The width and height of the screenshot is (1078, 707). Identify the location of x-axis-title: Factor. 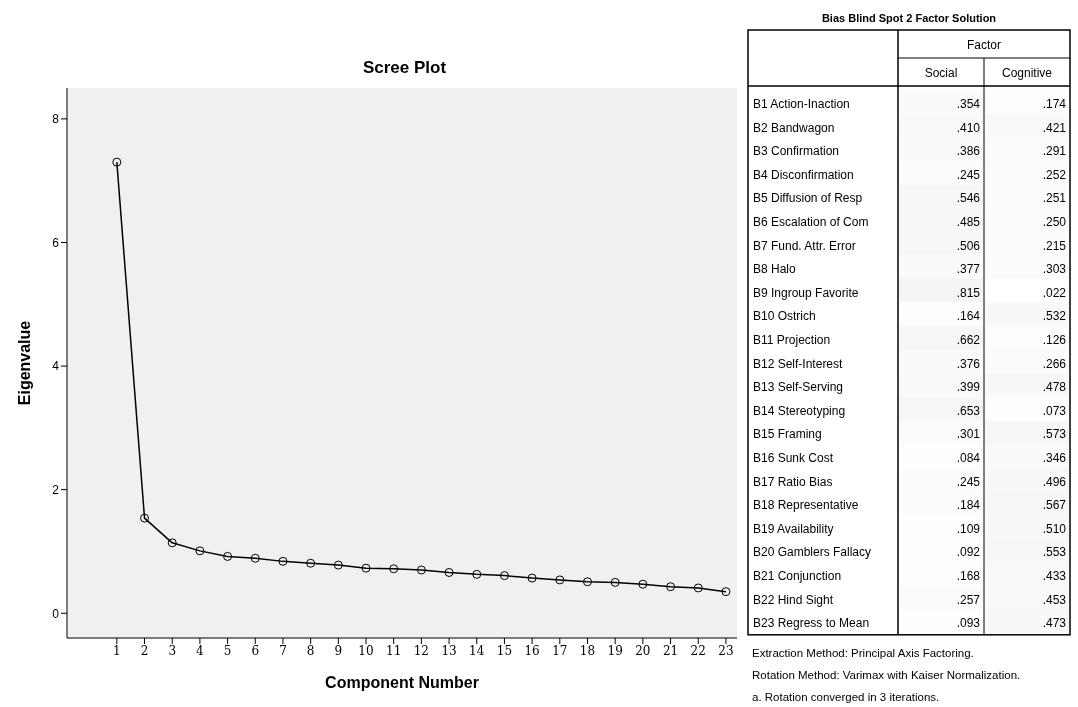
(984, 45).